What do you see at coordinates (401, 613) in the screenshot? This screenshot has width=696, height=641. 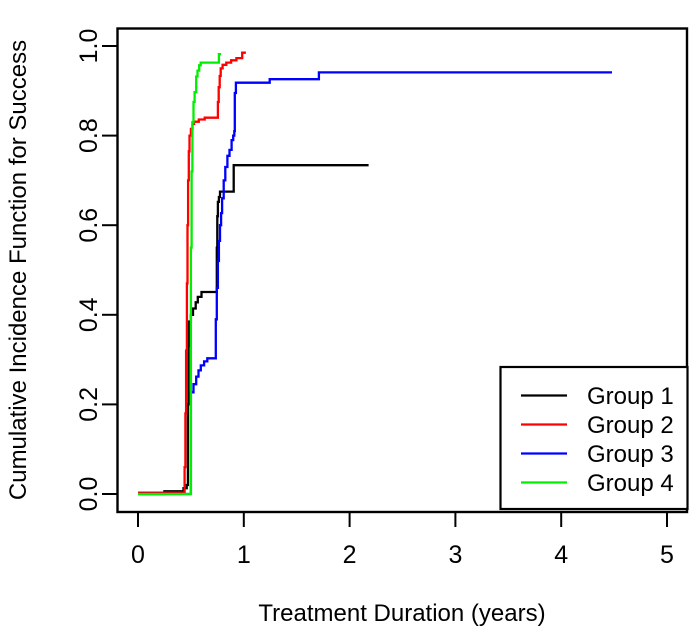 I see `x-axis-title: Treatment Duration (years)` at bounding box center [401, 613].